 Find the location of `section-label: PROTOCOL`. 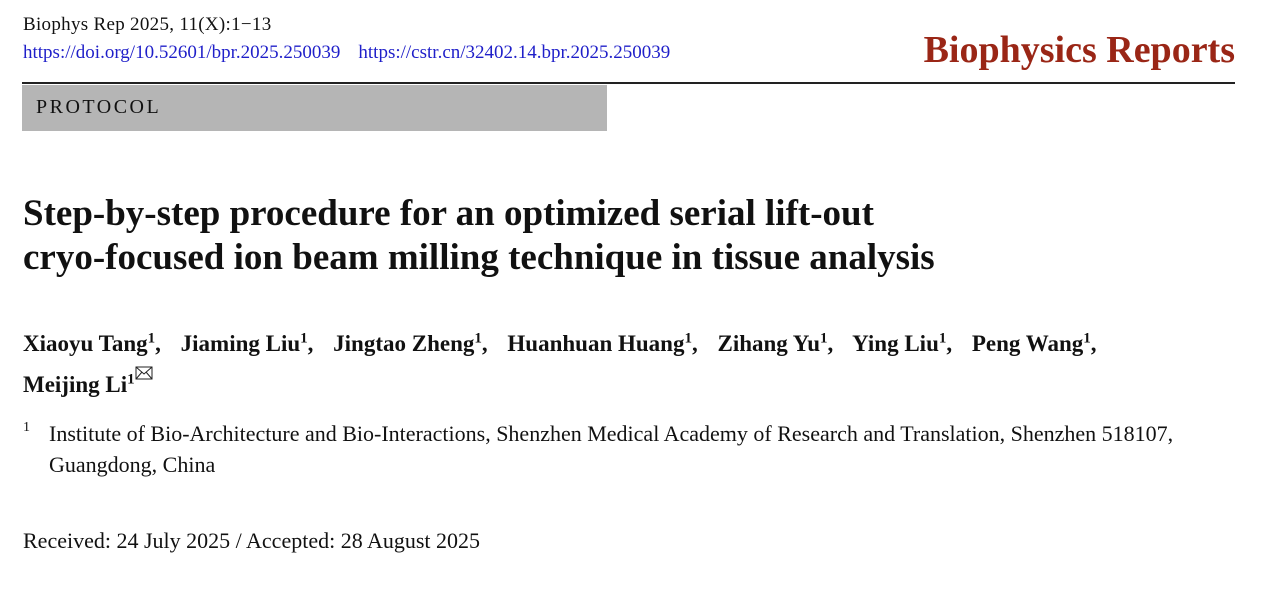

section-label: PROTOCOL is located at coordinates (99, 107).